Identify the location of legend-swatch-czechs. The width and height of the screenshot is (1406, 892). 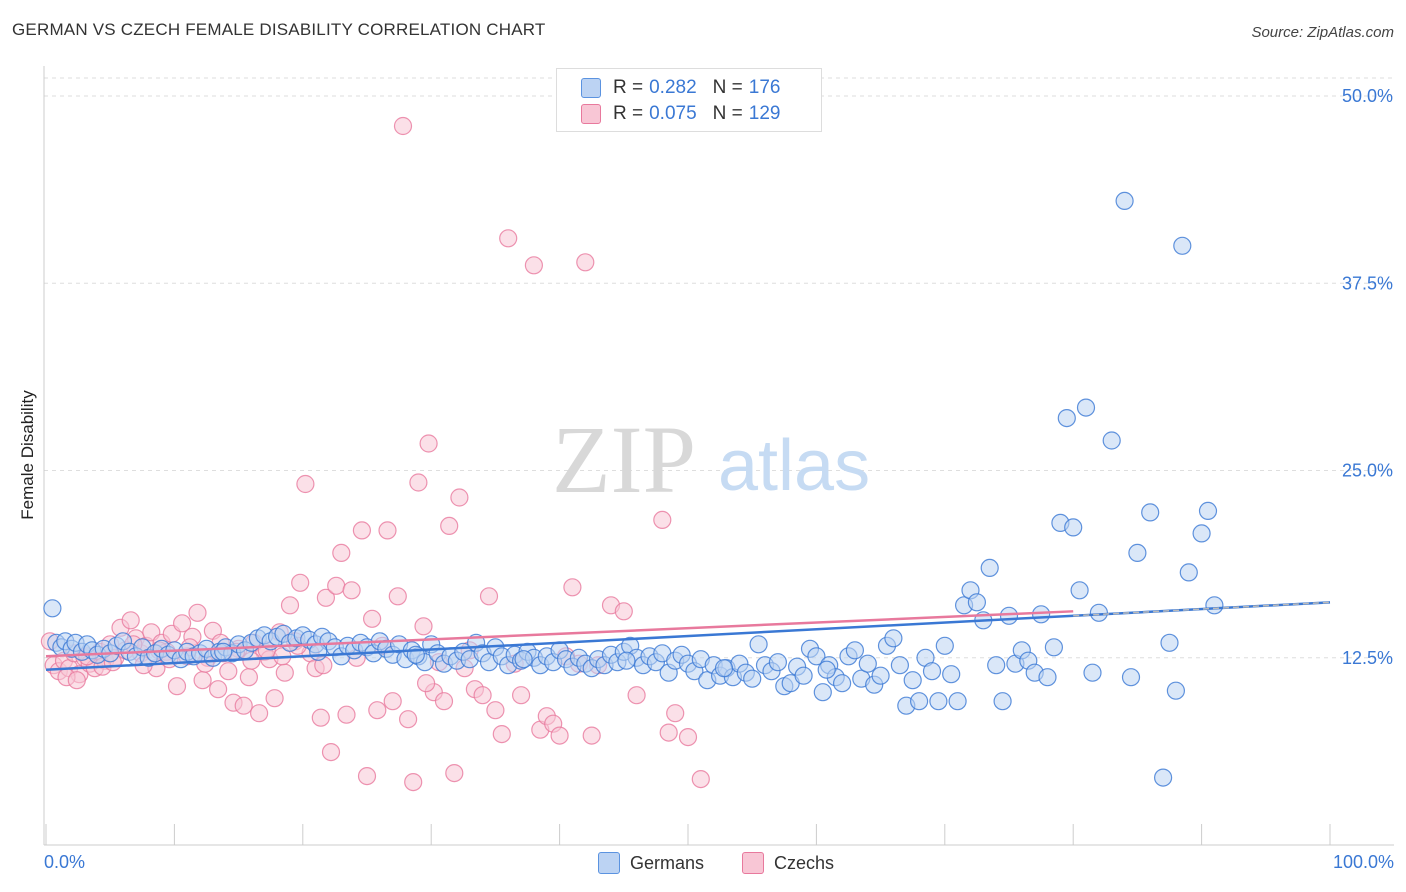
(753, 863).